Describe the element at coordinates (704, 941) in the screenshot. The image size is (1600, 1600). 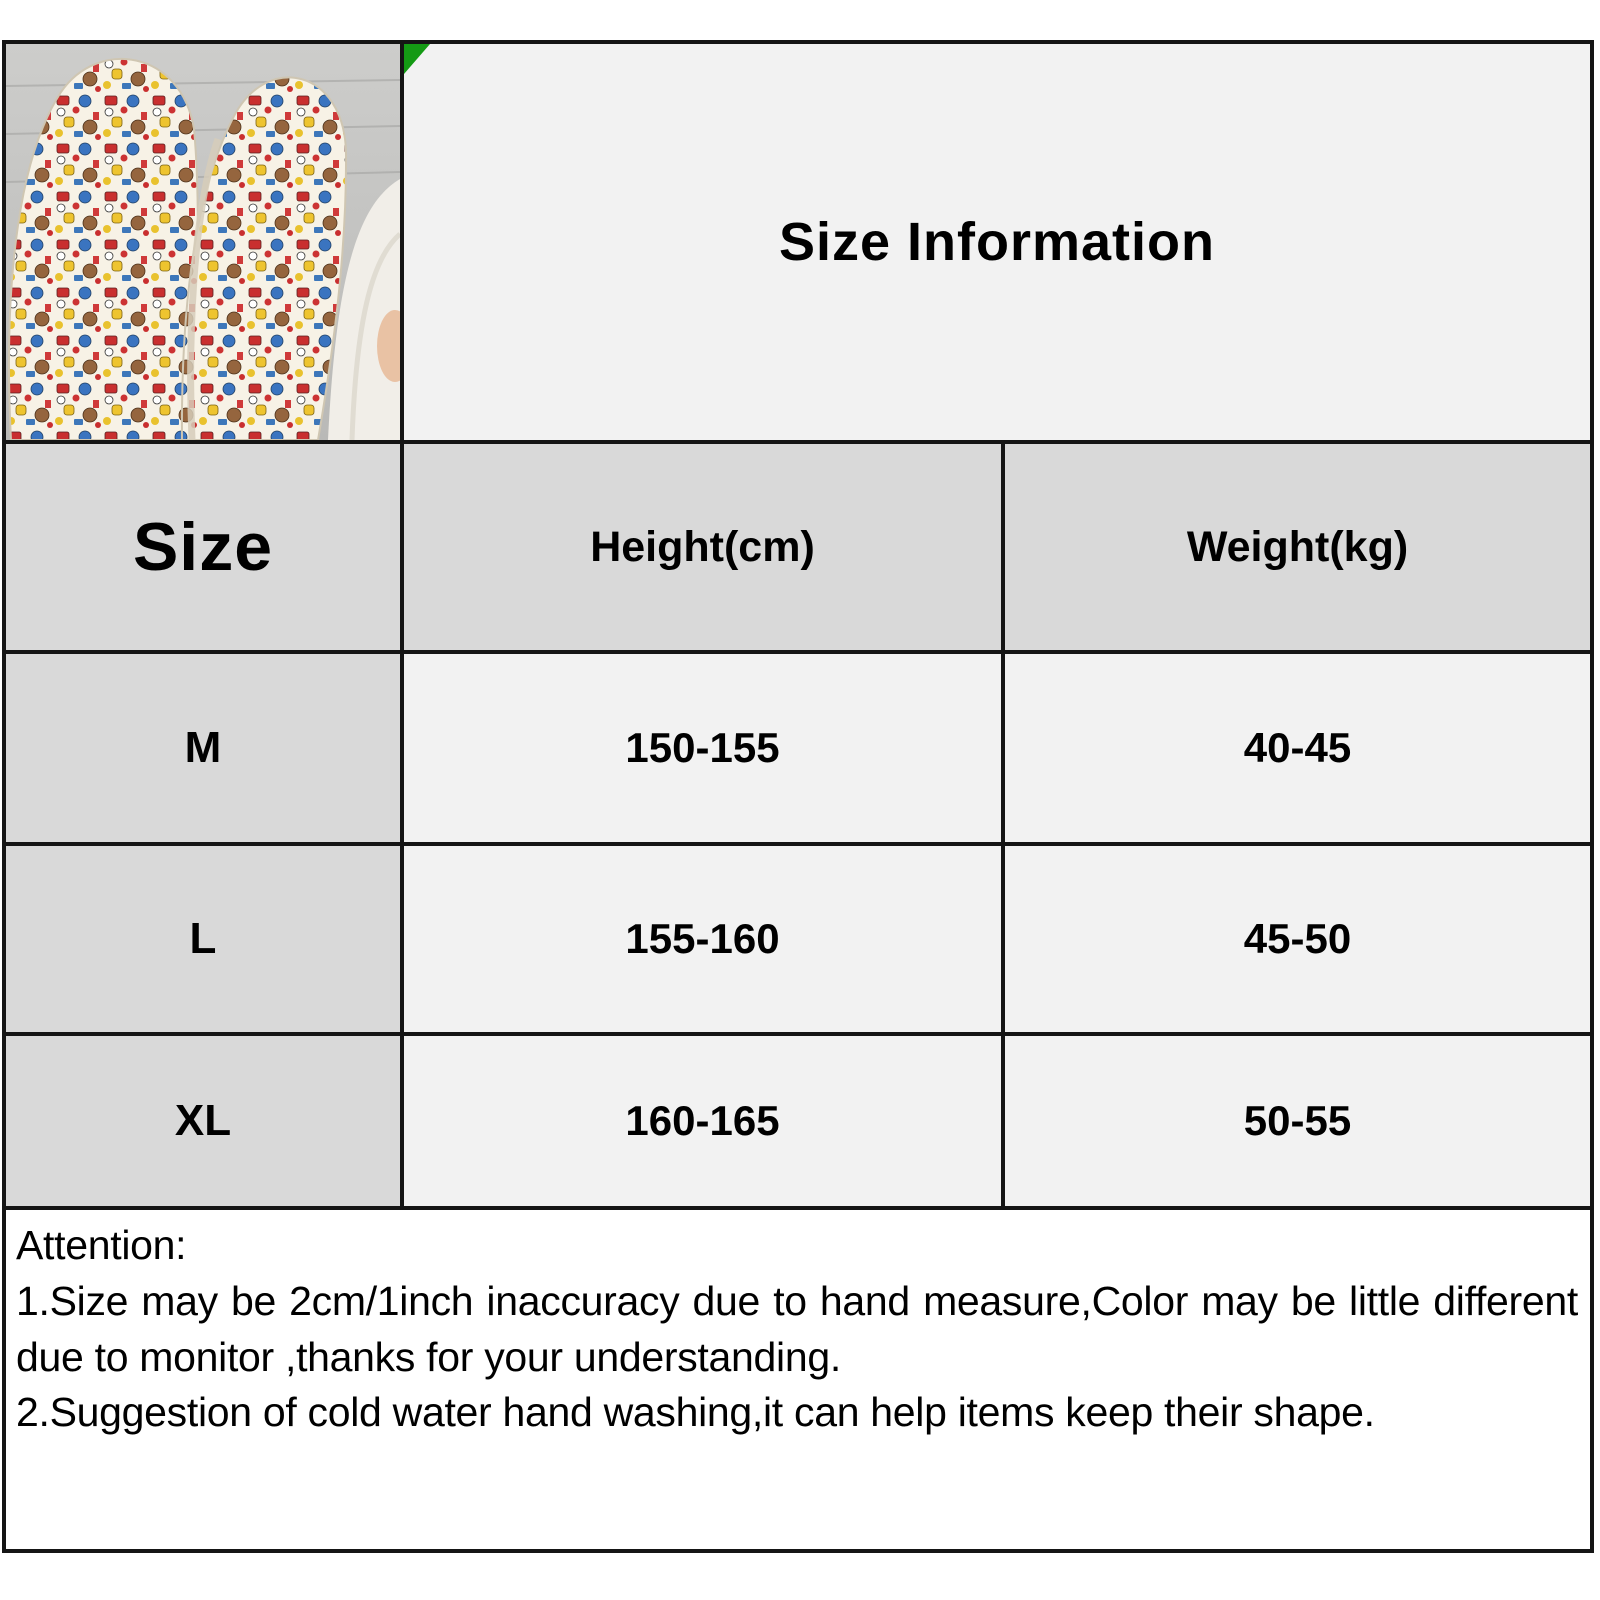
I see `height-cell-l: 155-160` at that location.